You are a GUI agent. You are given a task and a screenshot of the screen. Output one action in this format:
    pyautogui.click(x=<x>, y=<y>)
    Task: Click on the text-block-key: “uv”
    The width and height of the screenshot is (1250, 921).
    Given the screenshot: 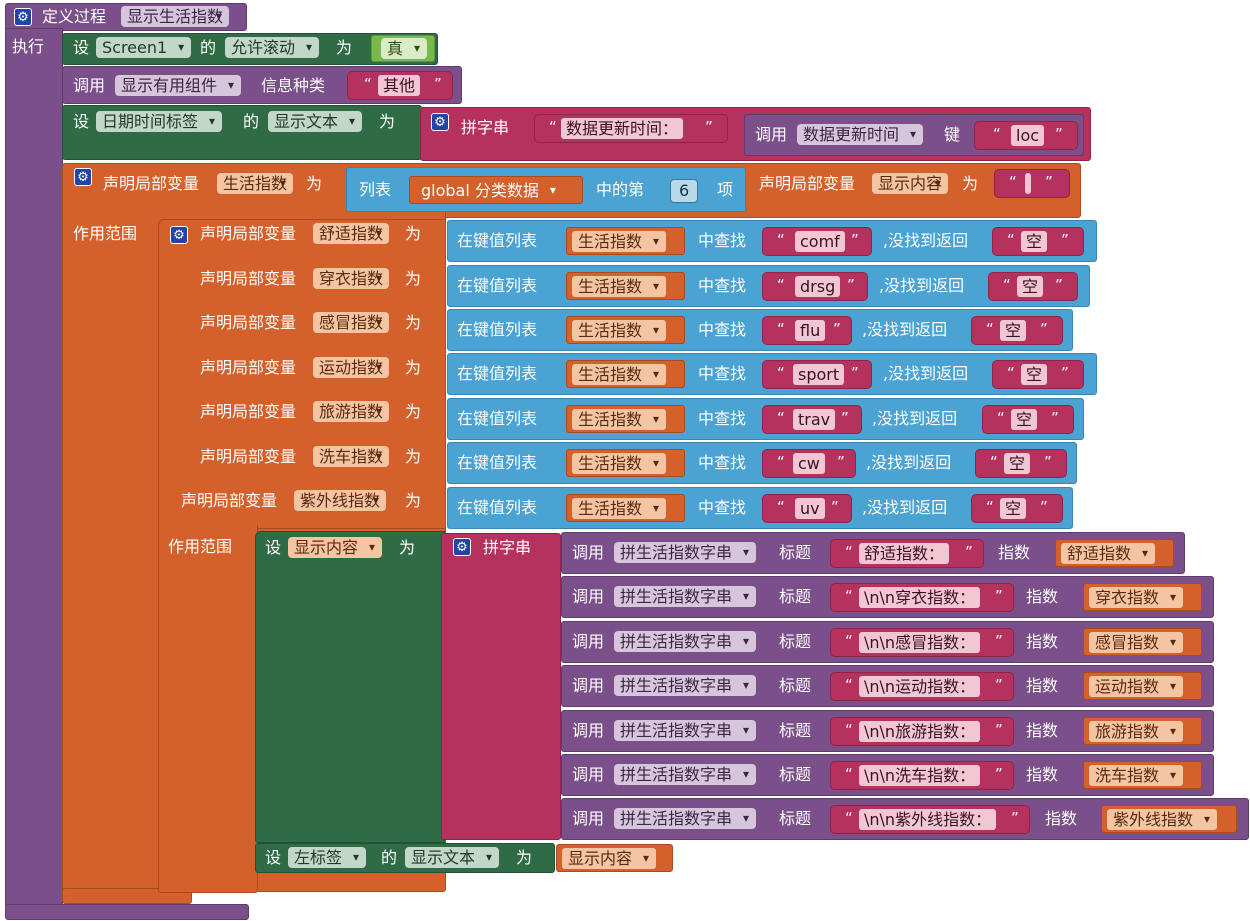 What is the action you would take?
    pyautogui.click(x=807, y=508)
    